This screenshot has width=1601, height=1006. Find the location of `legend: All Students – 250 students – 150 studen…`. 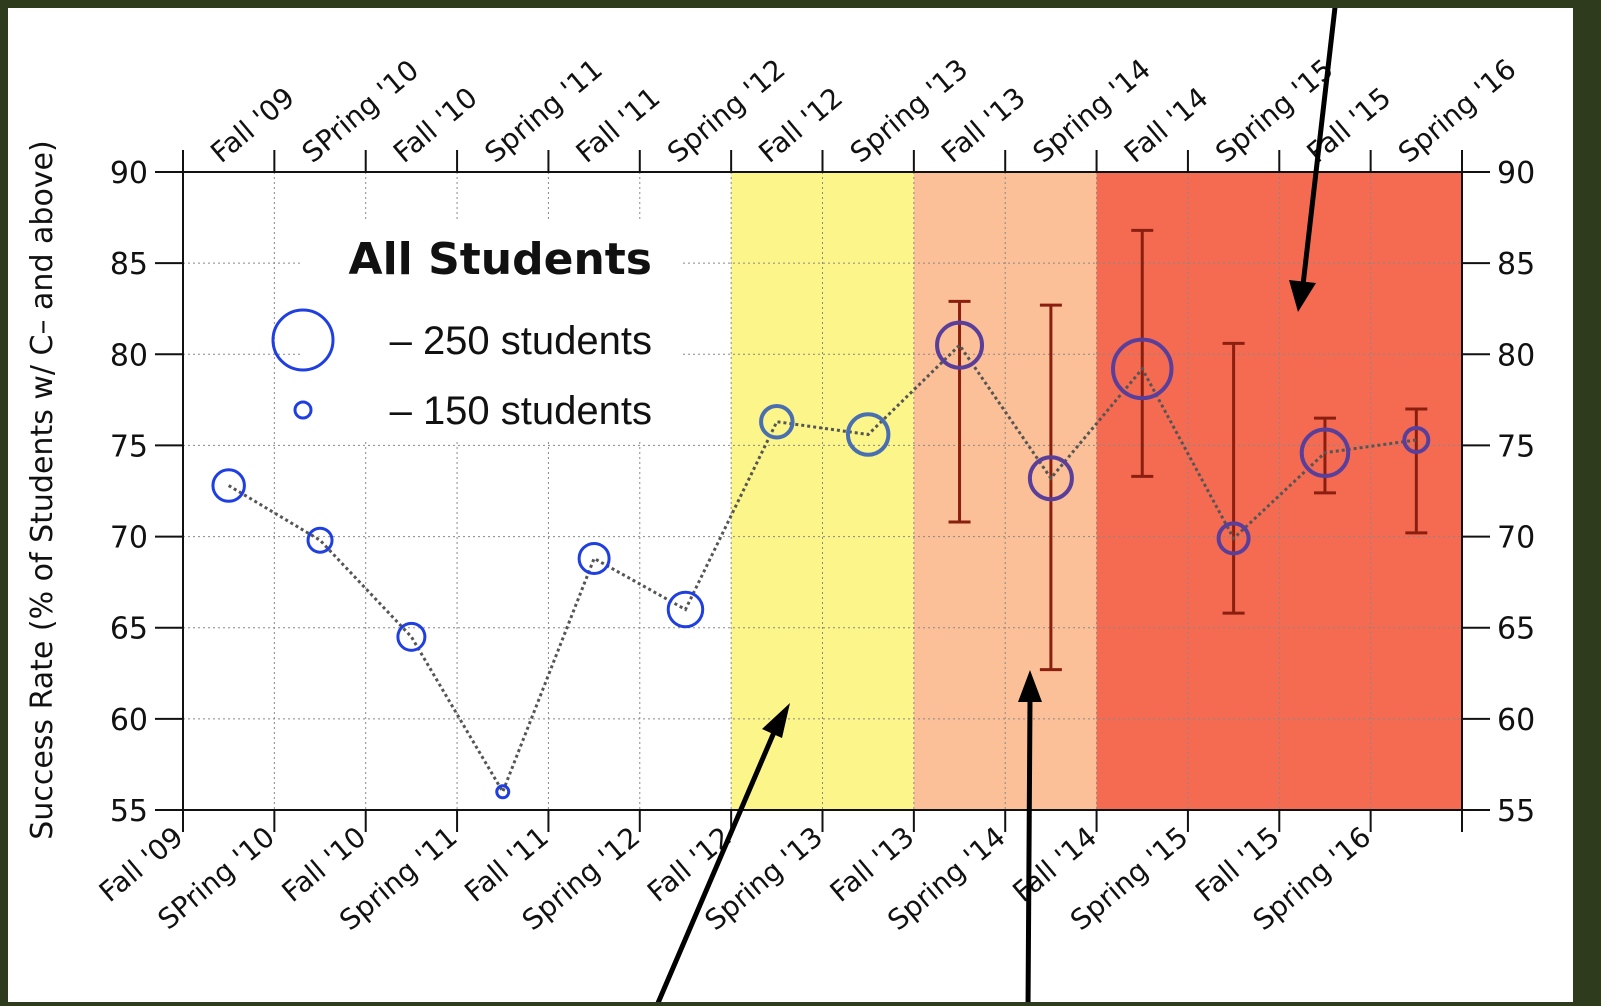

legend: All Students – 250 students – 150 studen… is located at coordinates (475, 332).